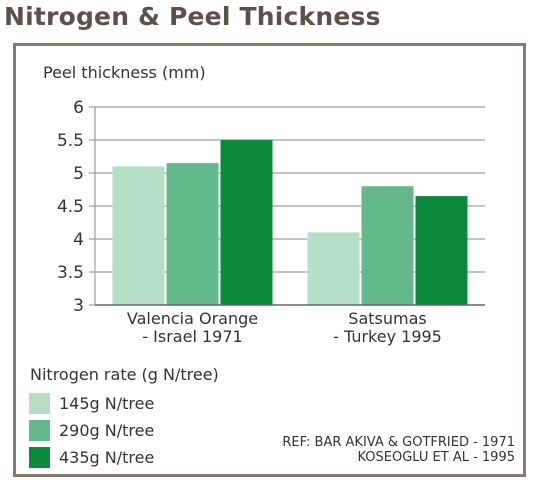 This screenshot has width=536, height=487. Describe the element at coordinates (124, 72) in the screenshot. I see `y-axis-label: Peel thickness (mm)` at that location.